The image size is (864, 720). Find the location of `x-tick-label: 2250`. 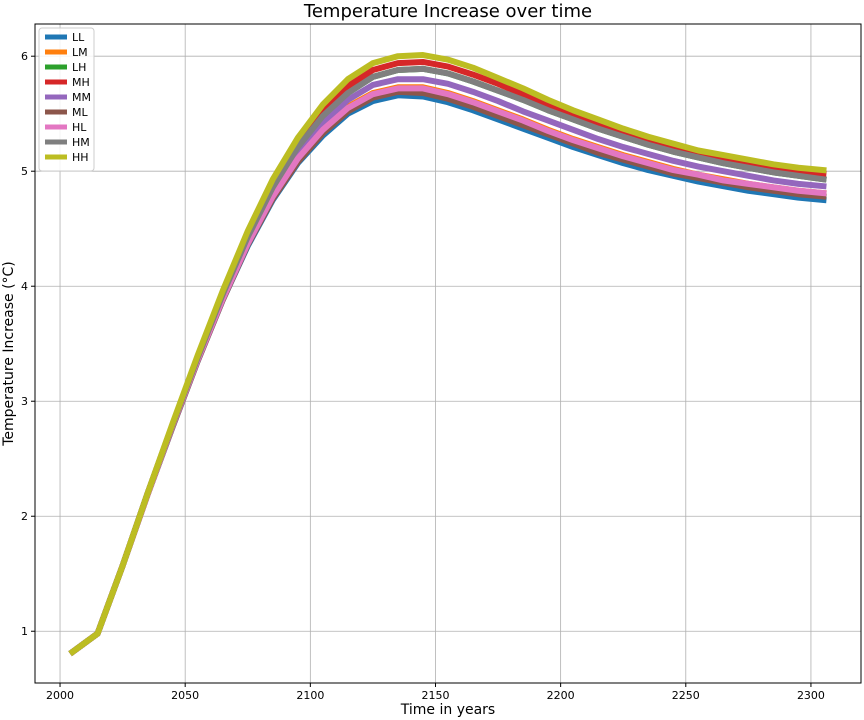

x-tick-label: 2250 is located at coordinates (686, 695).